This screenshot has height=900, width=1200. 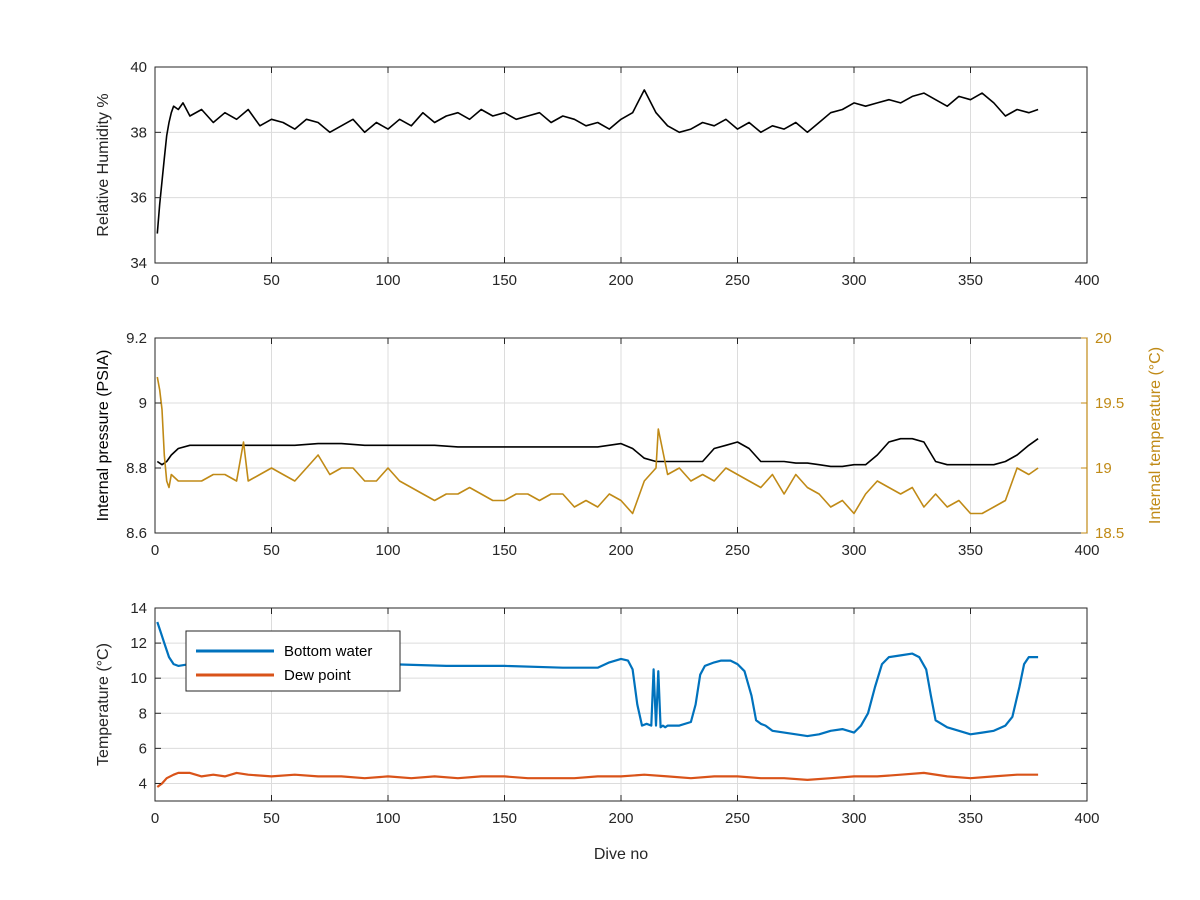 I want to click on right-y-tick-label: 19.5, so click(x=1109, y=403).